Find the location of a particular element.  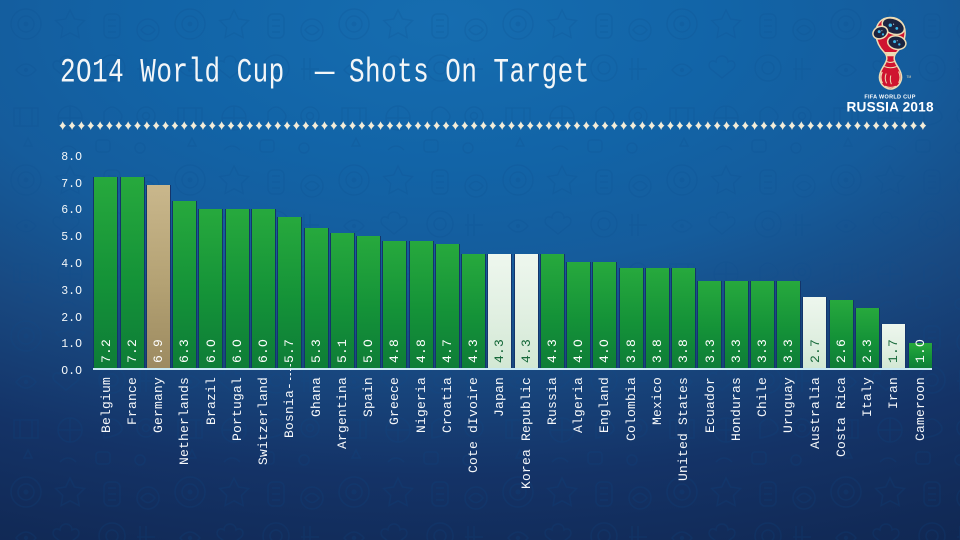

svg-text: RUSSIA 2018 is located at coordinates (890, 107).